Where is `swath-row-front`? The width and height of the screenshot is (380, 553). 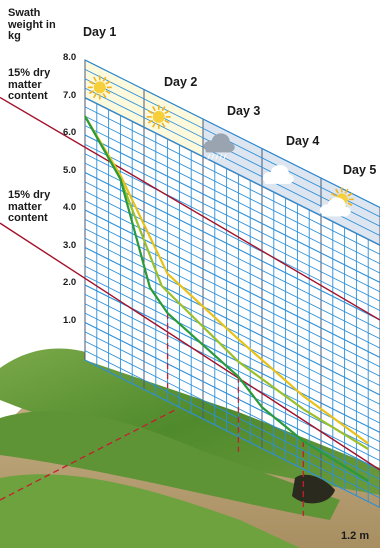 swath-row-front is located at coordinates (150, 511).